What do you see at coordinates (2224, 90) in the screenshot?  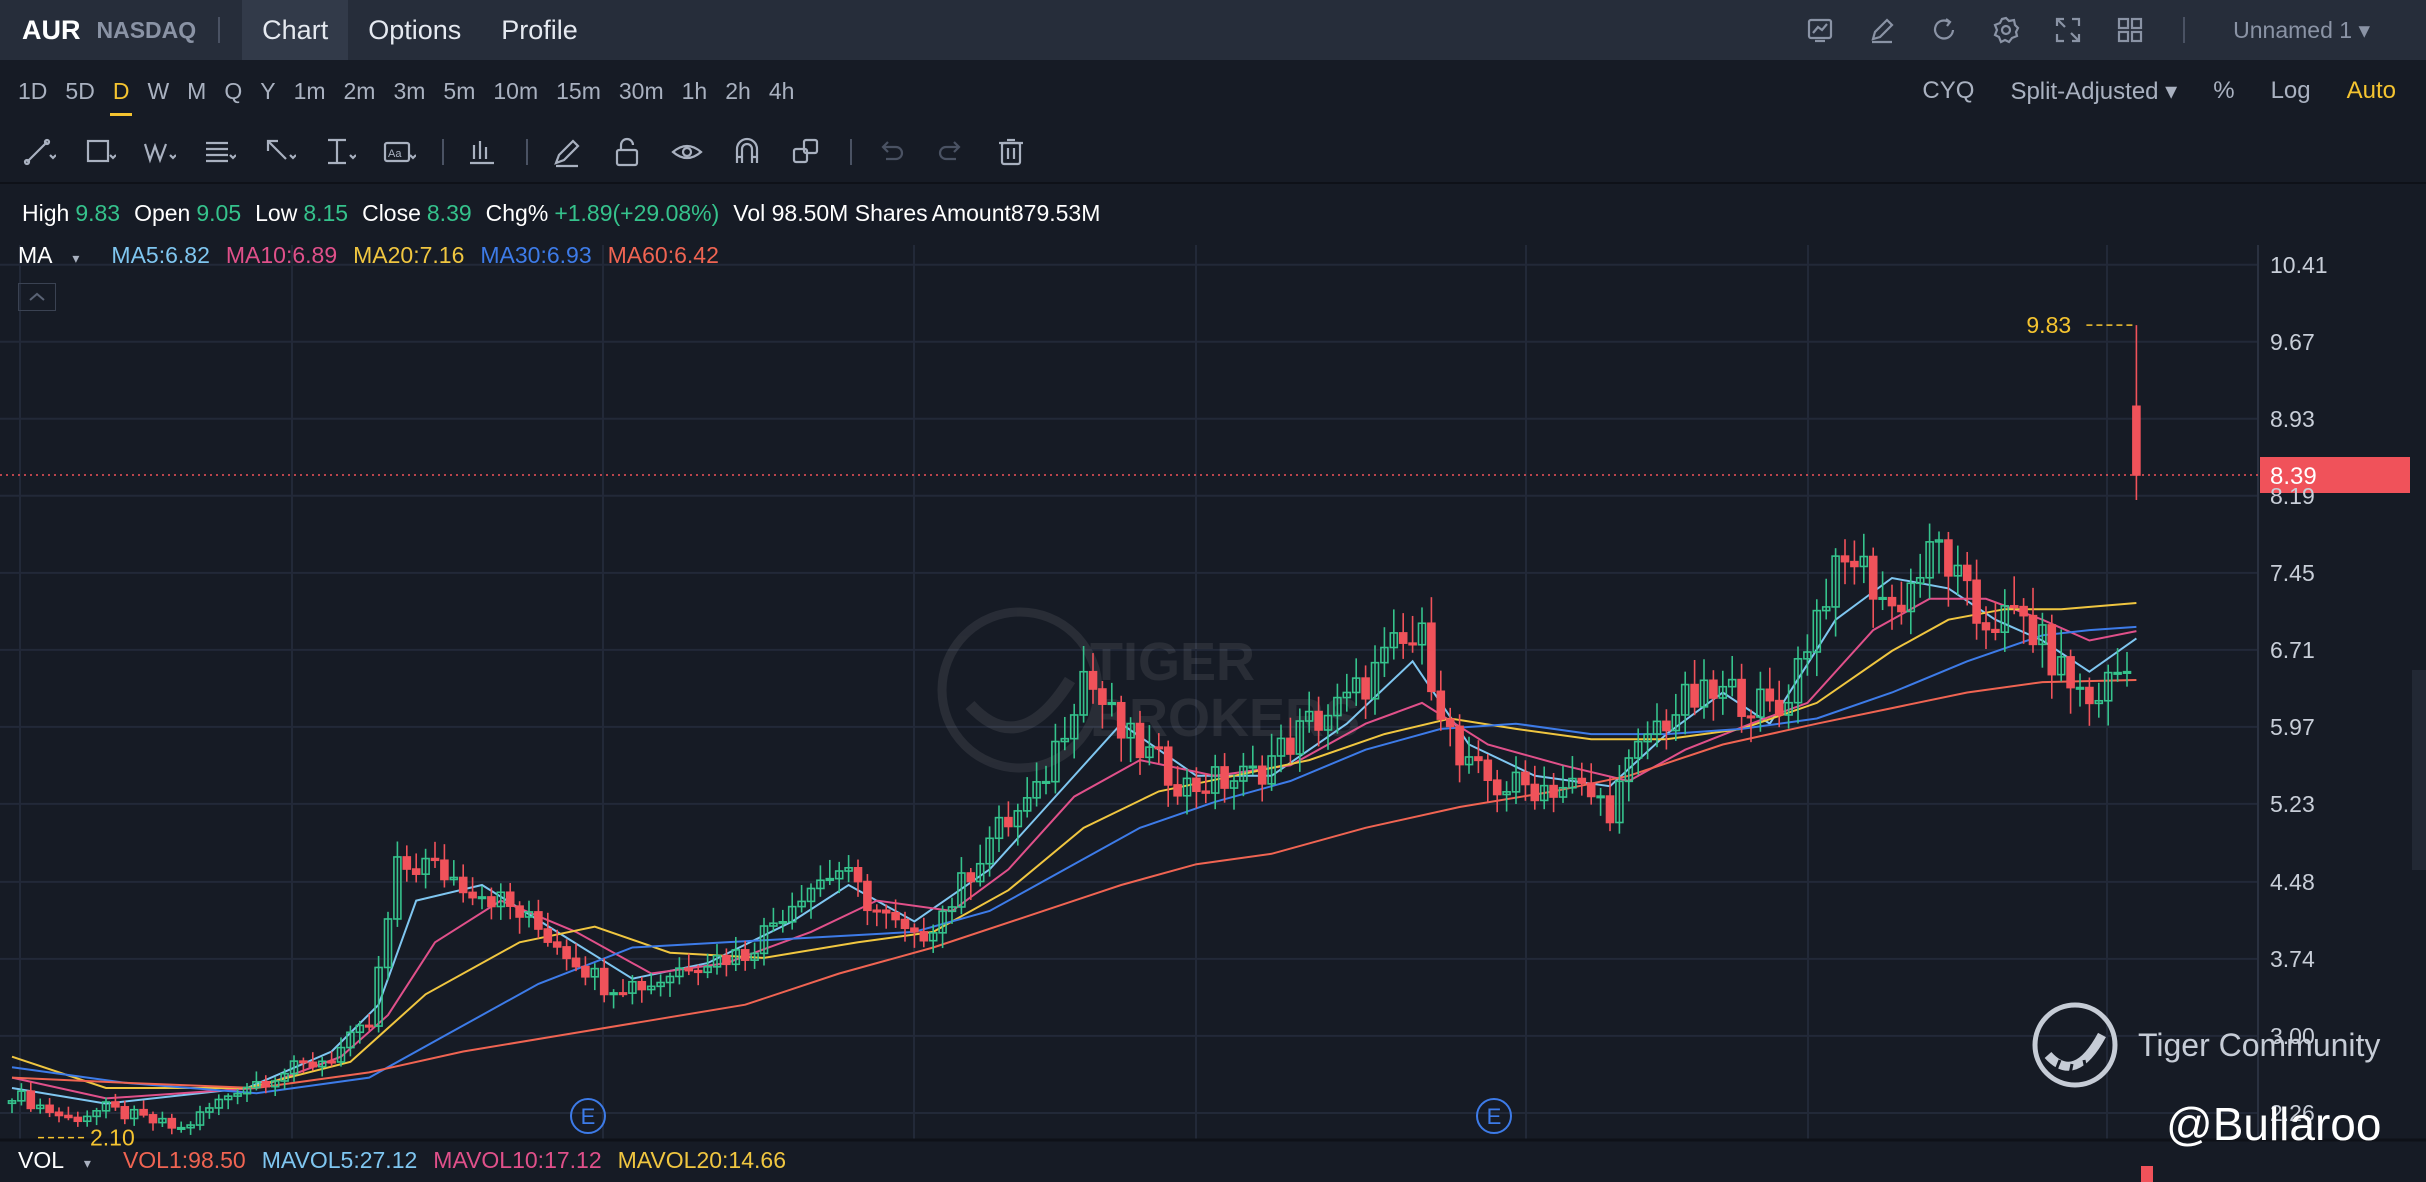 I see `percent-button: %` at bounding box center [2224, 90].